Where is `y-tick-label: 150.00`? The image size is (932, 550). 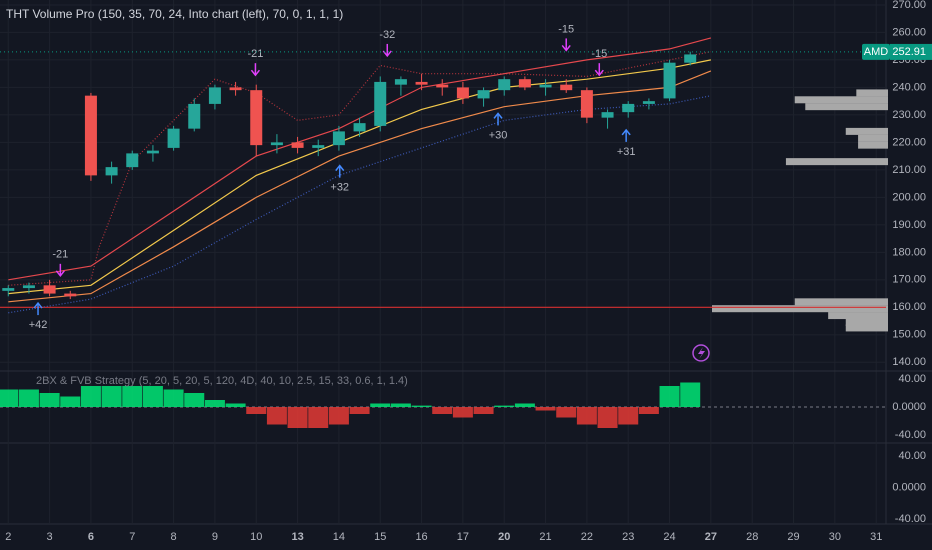 y-tick-label: 150.00 is located at coordinates (909, 335).